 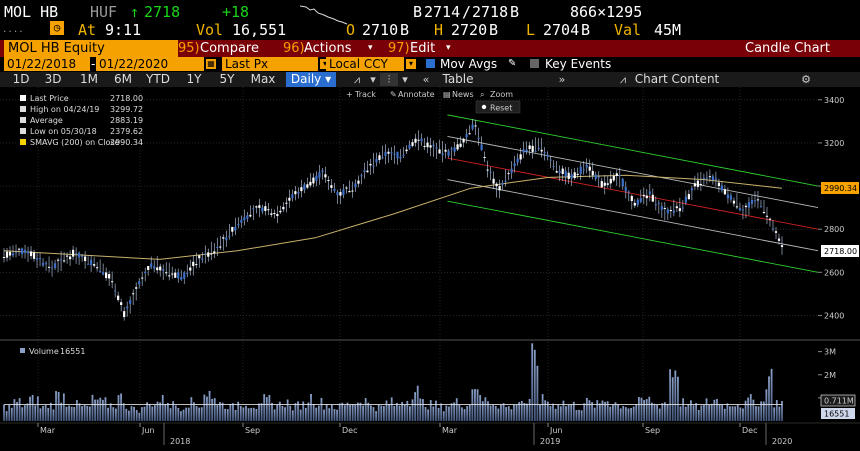 I want to click on pencil-icon: ✎, so click(x=512, y=63).